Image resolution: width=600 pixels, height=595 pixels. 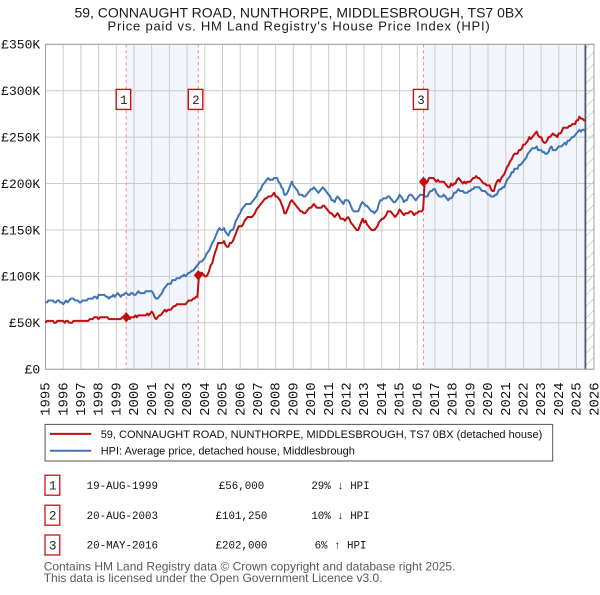 What do you see at coordinates (383, 399) in the screenshot?
I see `svg-text: 2014` at bounding box center [383, 399].